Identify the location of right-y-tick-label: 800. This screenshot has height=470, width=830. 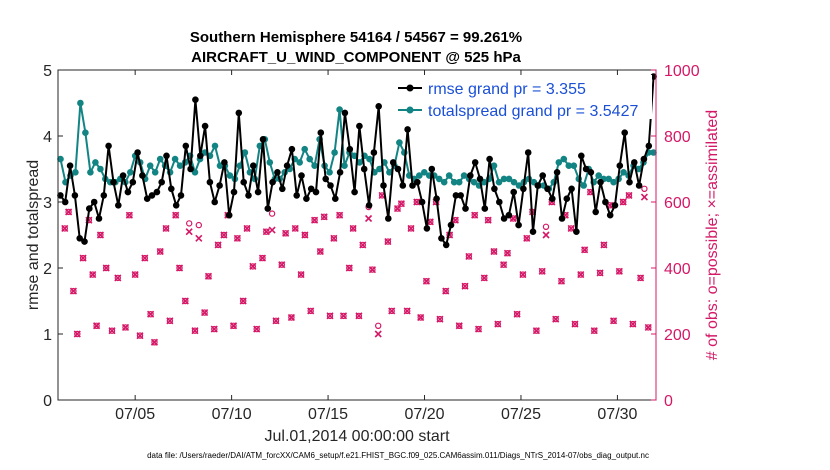
(677, 137).